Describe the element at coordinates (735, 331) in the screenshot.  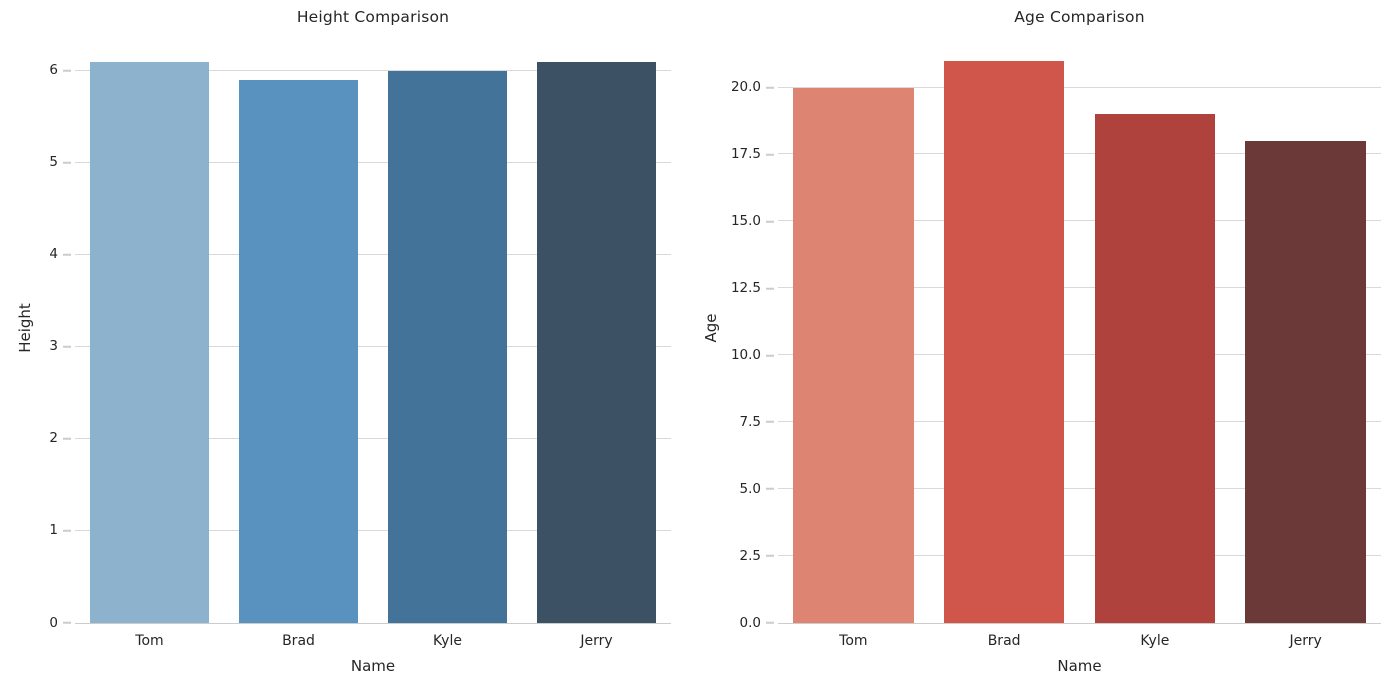
I see `y-tick-labels: 0.0 2.5 5.0 7.5 10.0 12.5 15.0 17.5 20.0` at that location.